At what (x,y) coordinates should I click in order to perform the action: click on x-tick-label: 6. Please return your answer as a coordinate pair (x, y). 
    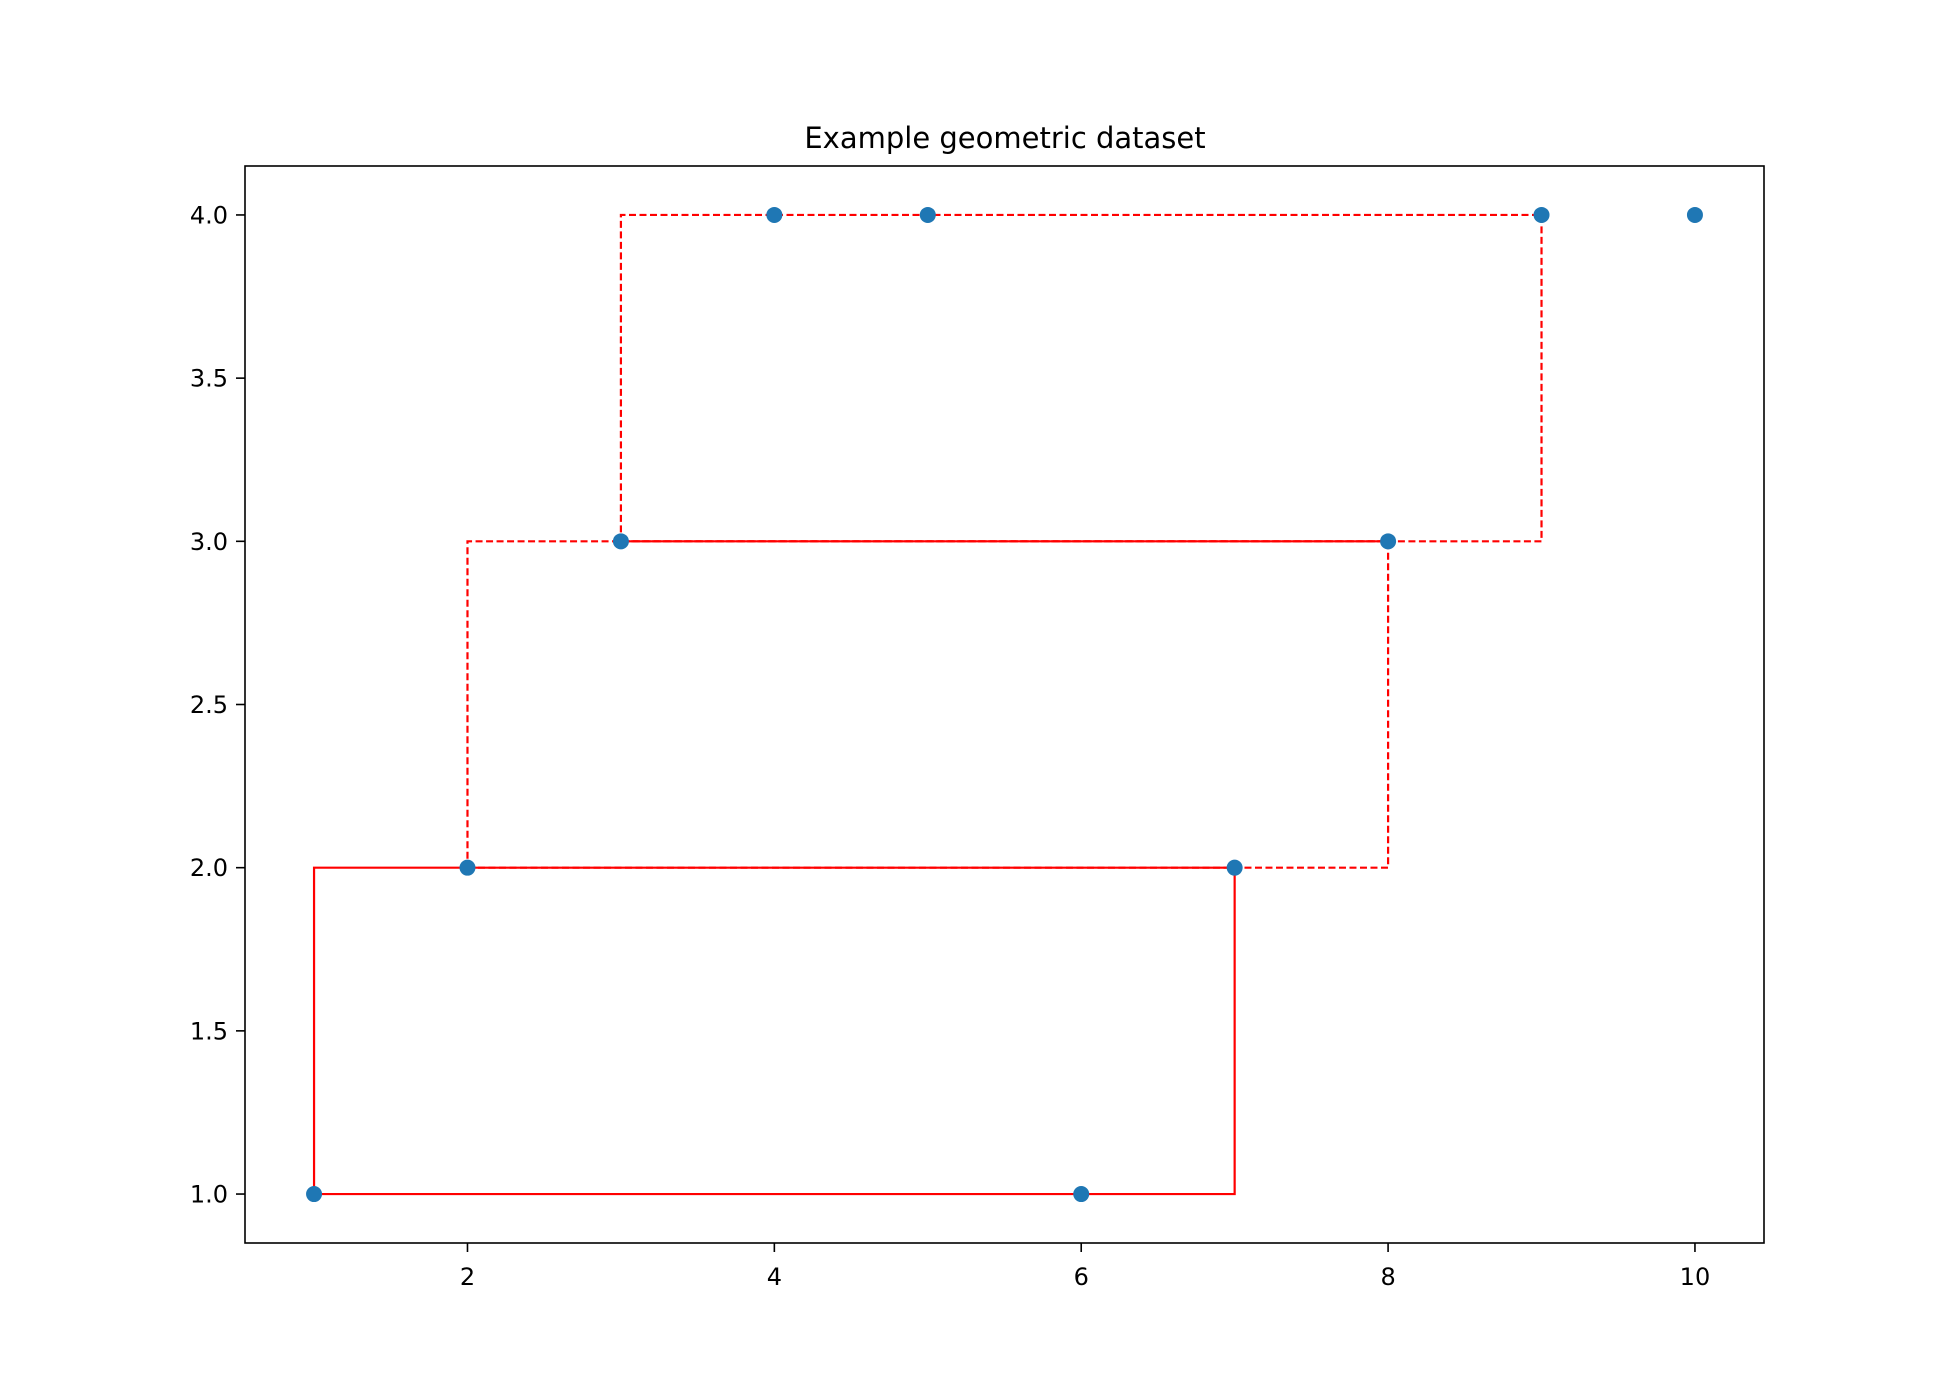
    Looking at the image, I should click on (1081, 1277).